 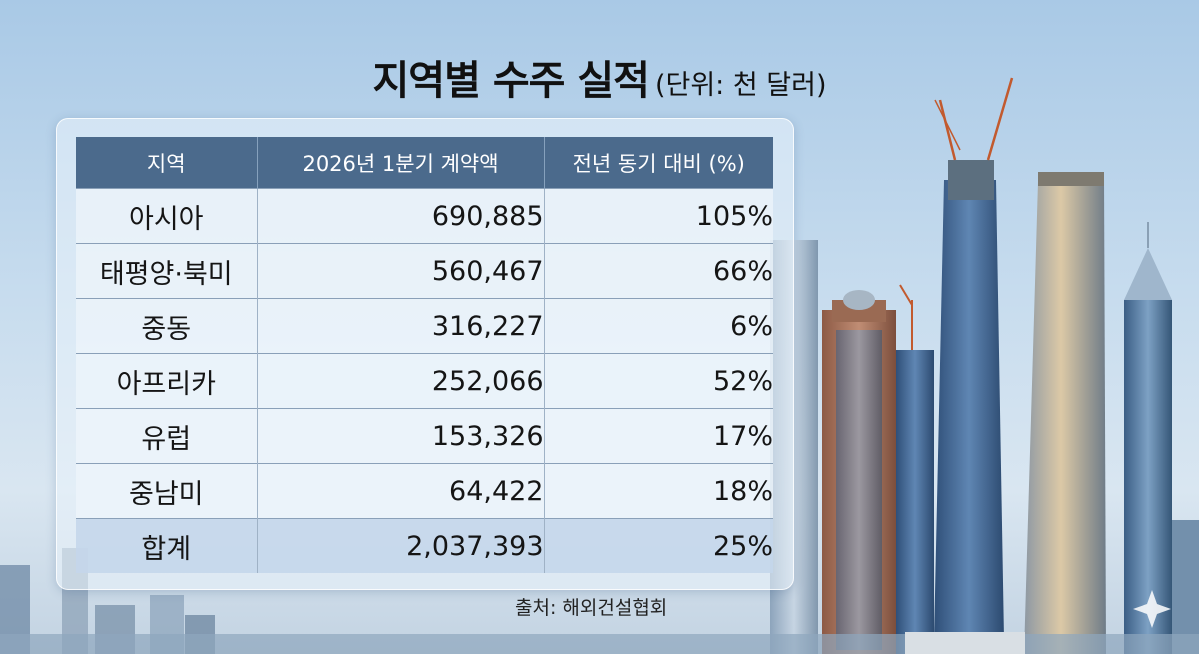 I want to click on table-row: 아프리카 252,066 52%, so click(x=424, y=381).